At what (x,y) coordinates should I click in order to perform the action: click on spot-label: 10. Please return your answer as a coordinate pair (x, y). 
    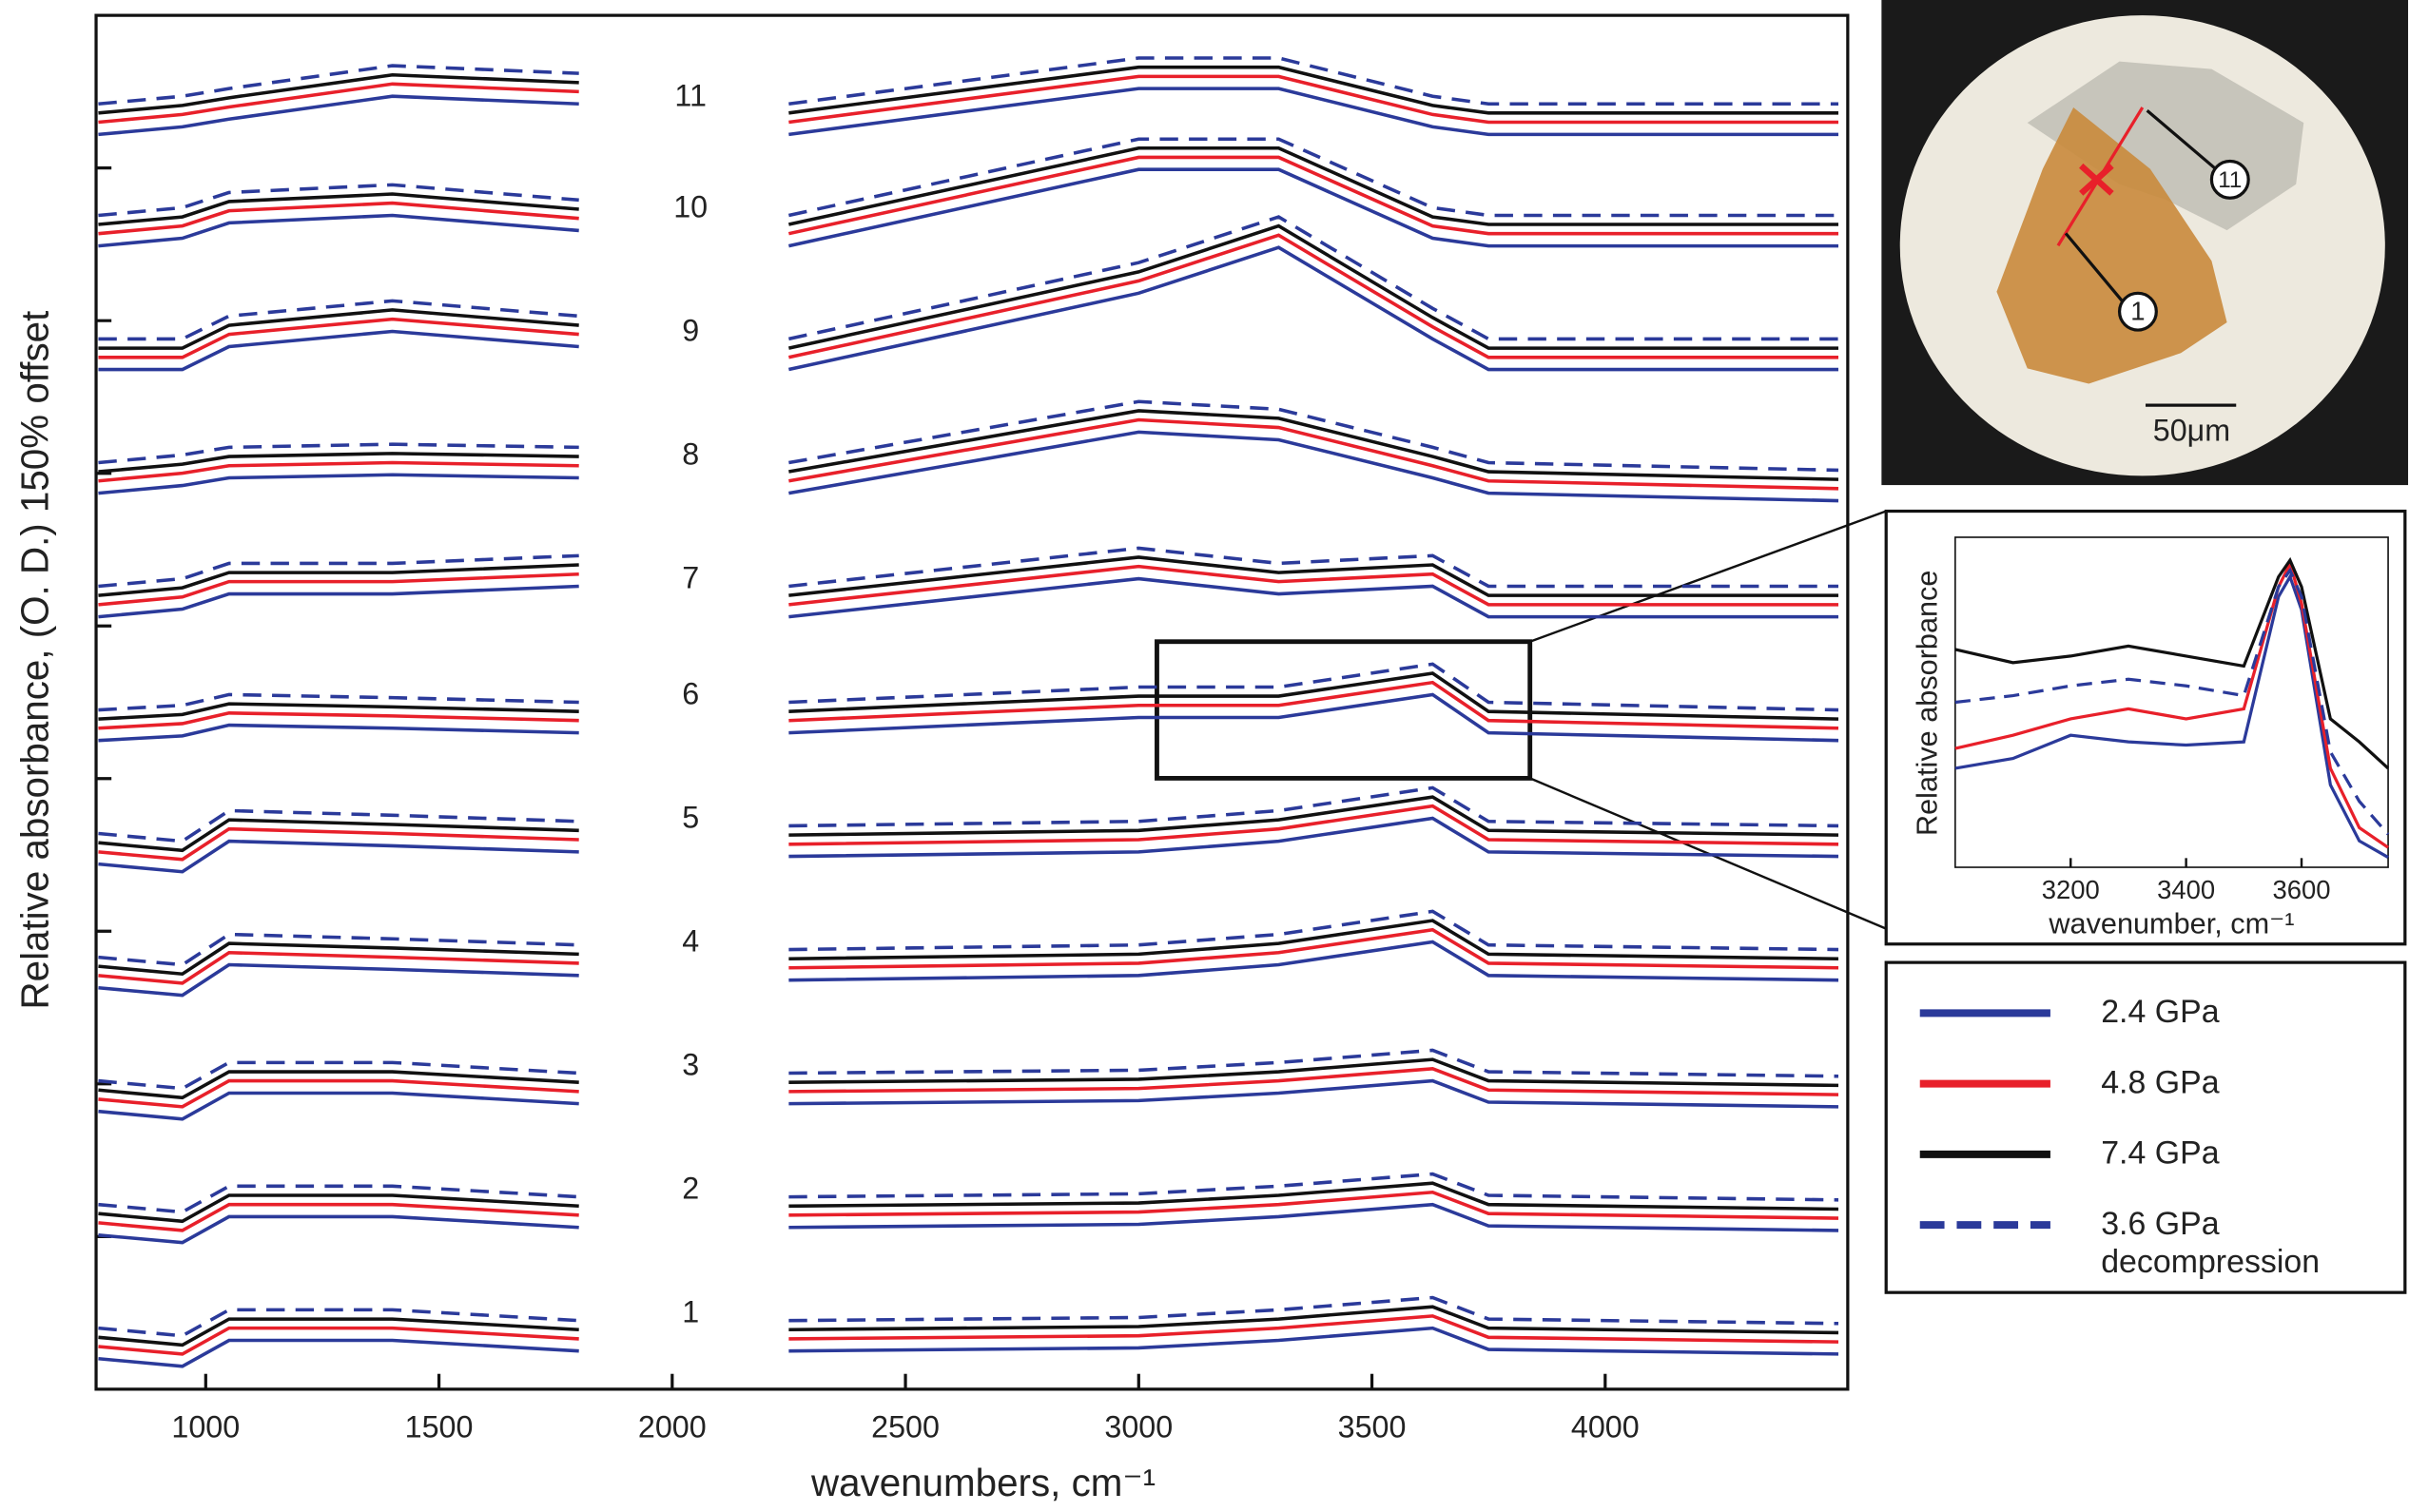
    Looking at the image, I should click on (690, 206).